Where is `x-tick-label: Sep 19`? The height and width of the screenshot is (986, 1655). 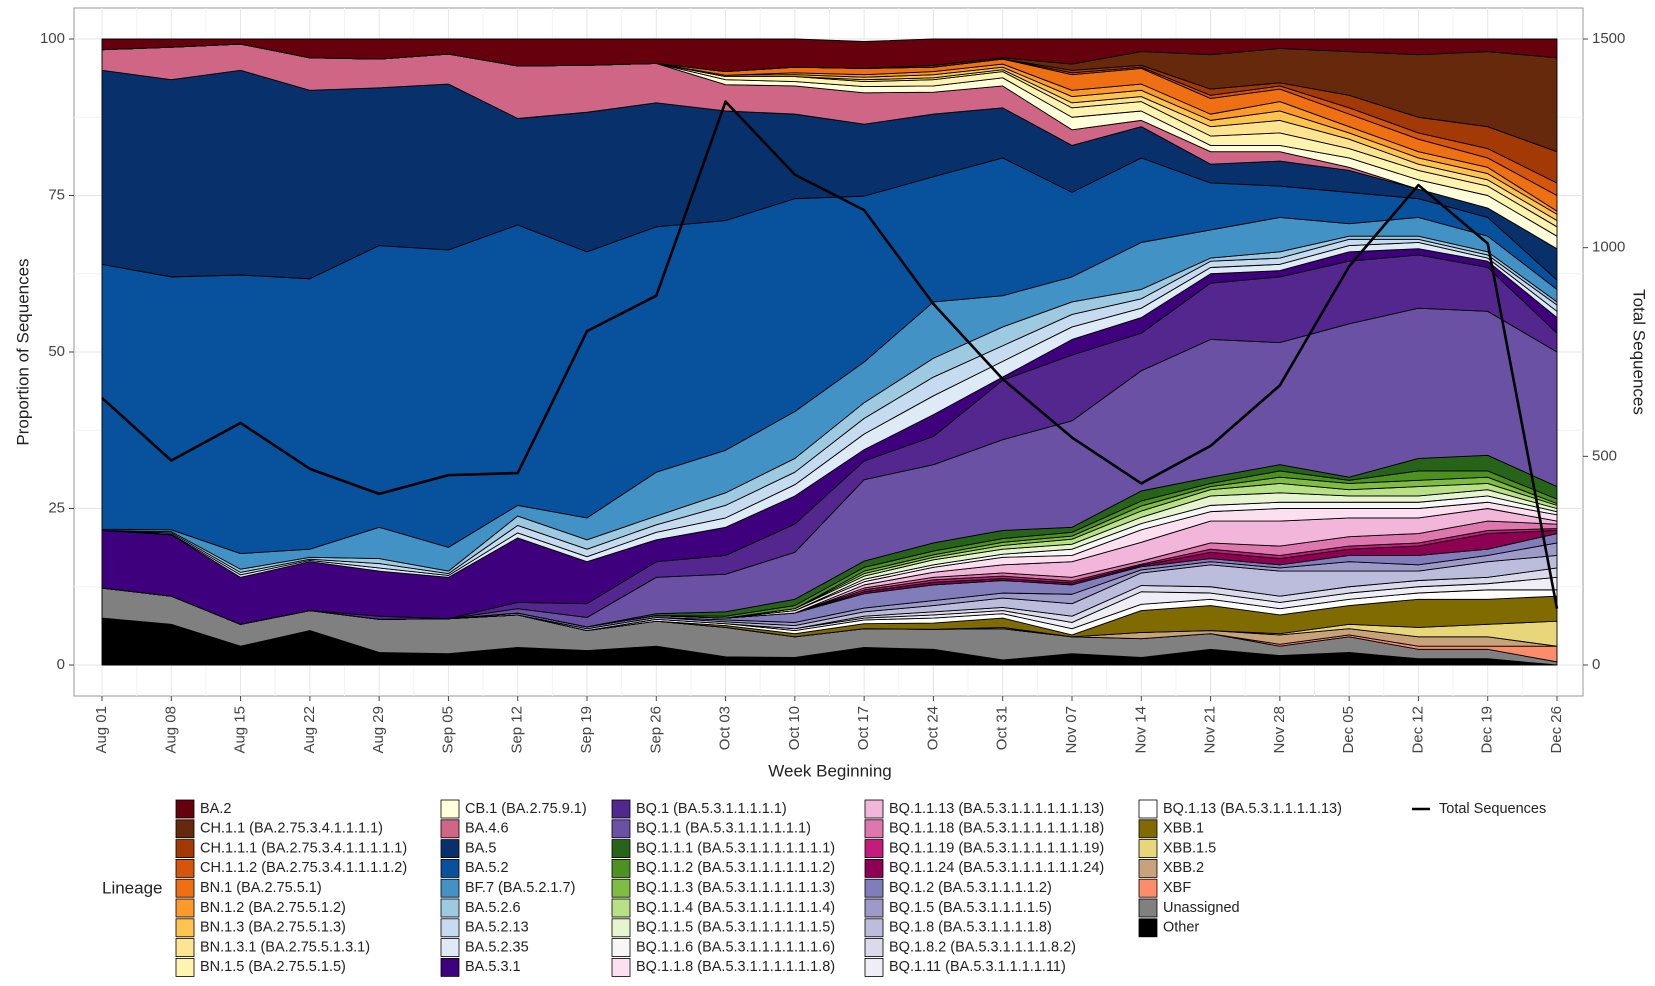
x-tick-label: Sep 19 is located at coordinates (586, 730).